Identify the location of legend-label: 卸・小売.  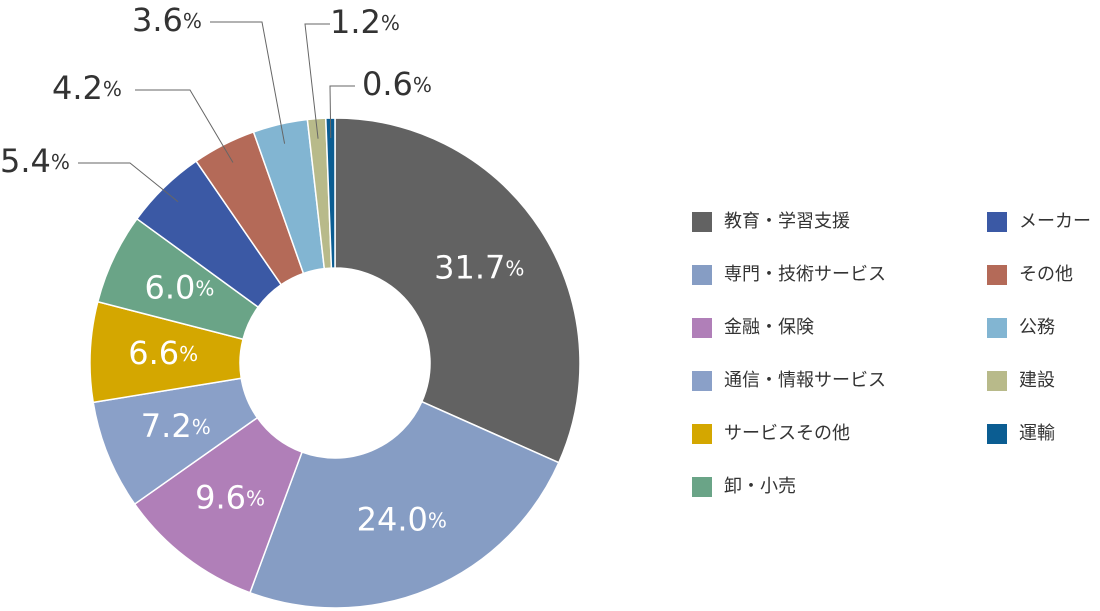
(760, 486).